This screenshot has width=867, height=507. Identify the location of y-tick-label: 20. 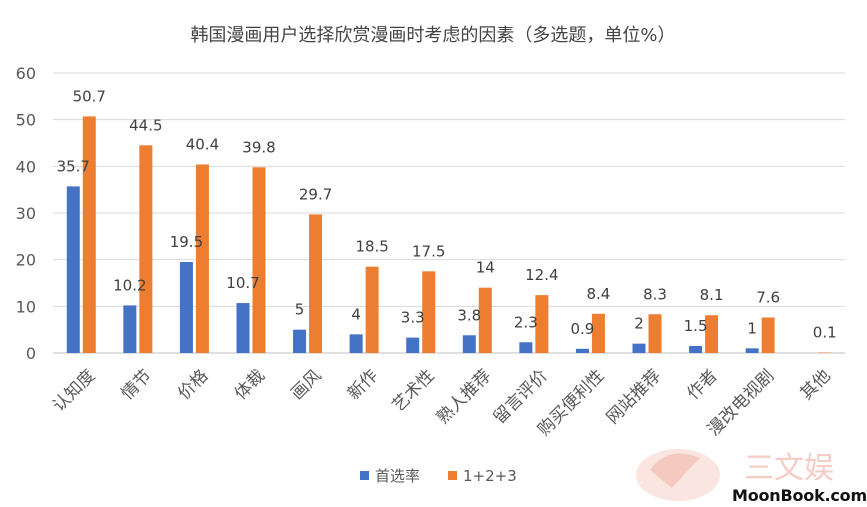
(26, 260).